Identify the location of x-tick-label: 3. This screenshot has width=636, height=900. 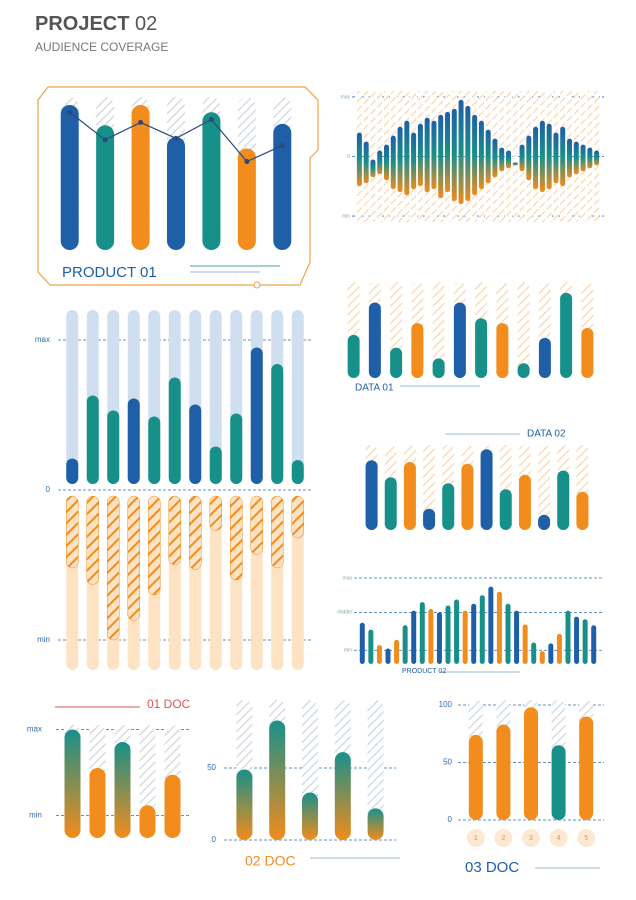
(531, 838).